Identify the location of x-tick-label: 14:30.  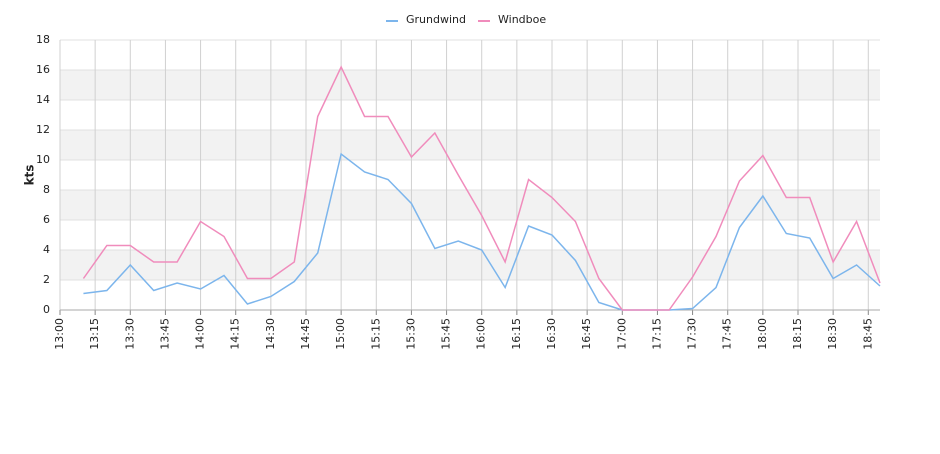
(270, 334).